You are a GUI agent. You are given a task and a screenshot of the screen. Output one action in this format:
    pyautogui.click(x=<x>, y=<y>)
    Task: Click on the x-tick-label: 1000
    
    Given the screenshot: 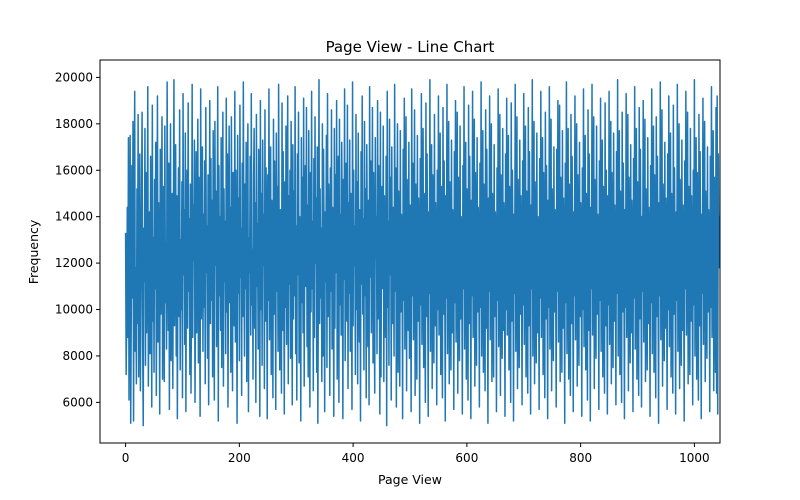 What is the action you would take?
    pyautogui.click(x=694, y=458)
    